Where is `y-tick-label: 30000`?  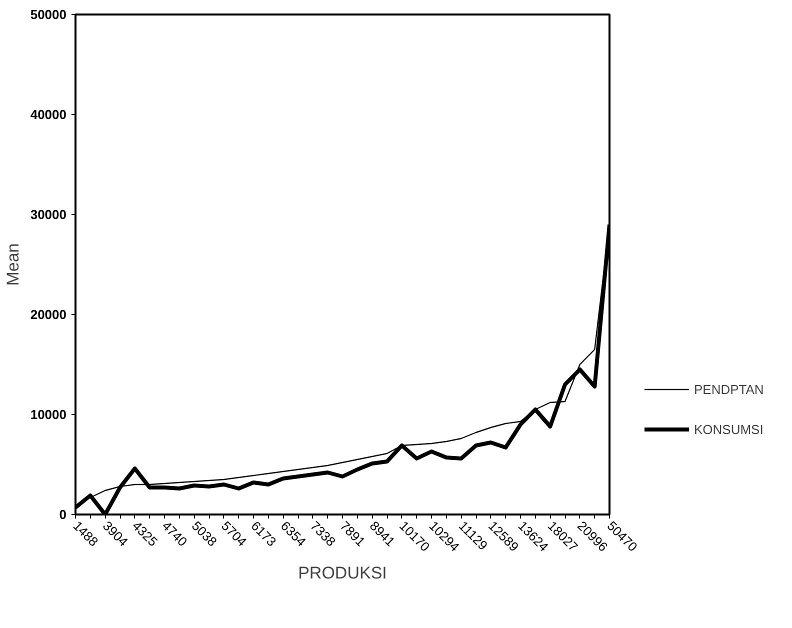
y-tick-label: 30000 is located at coordinates (48, 214).